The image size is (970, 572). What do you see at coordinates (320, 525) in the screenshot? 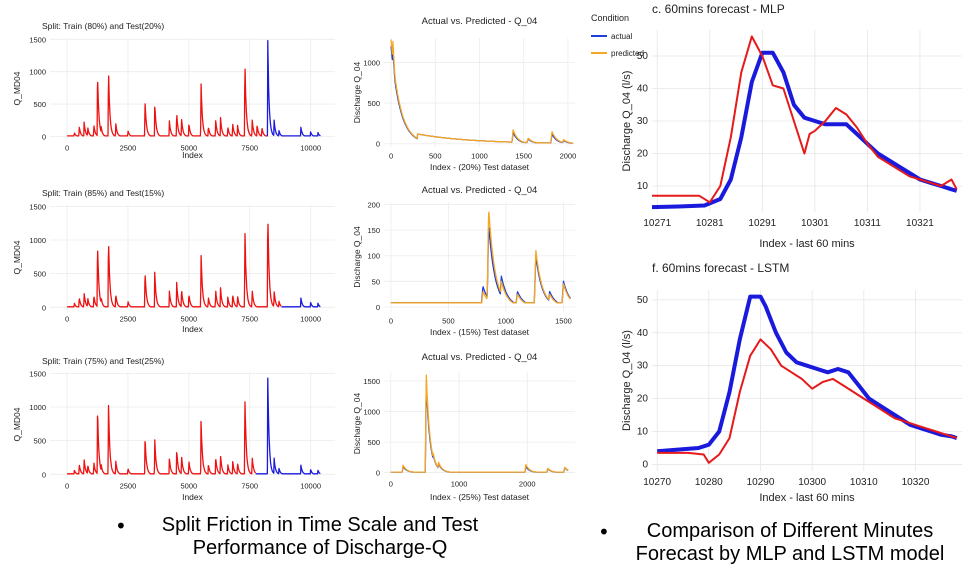
I see `caption-left-line1: Split Friction in Time Scale and Test` at bounding box center [320, 525].